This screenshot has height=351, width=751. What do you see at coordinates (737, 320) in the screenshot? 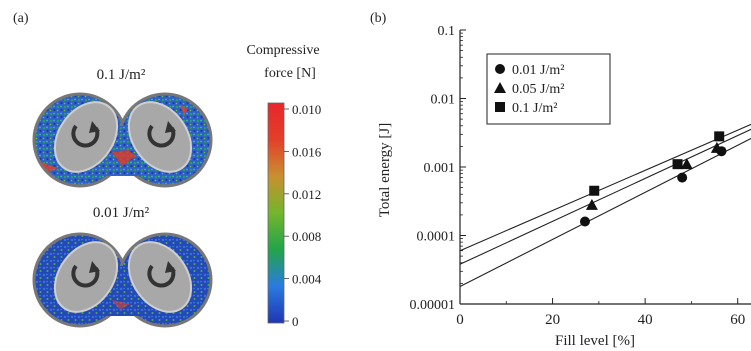
I see `x-tick-label: 60` at bounding box center [737, 320].